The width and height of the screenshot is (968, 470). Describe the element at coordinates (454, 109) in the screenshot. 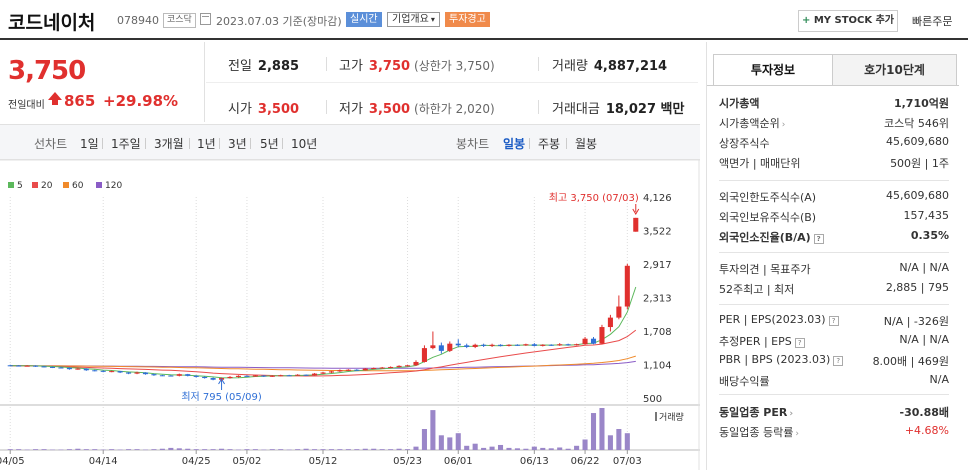

I see `stat-sub: (하한가 2,020)` at that location.